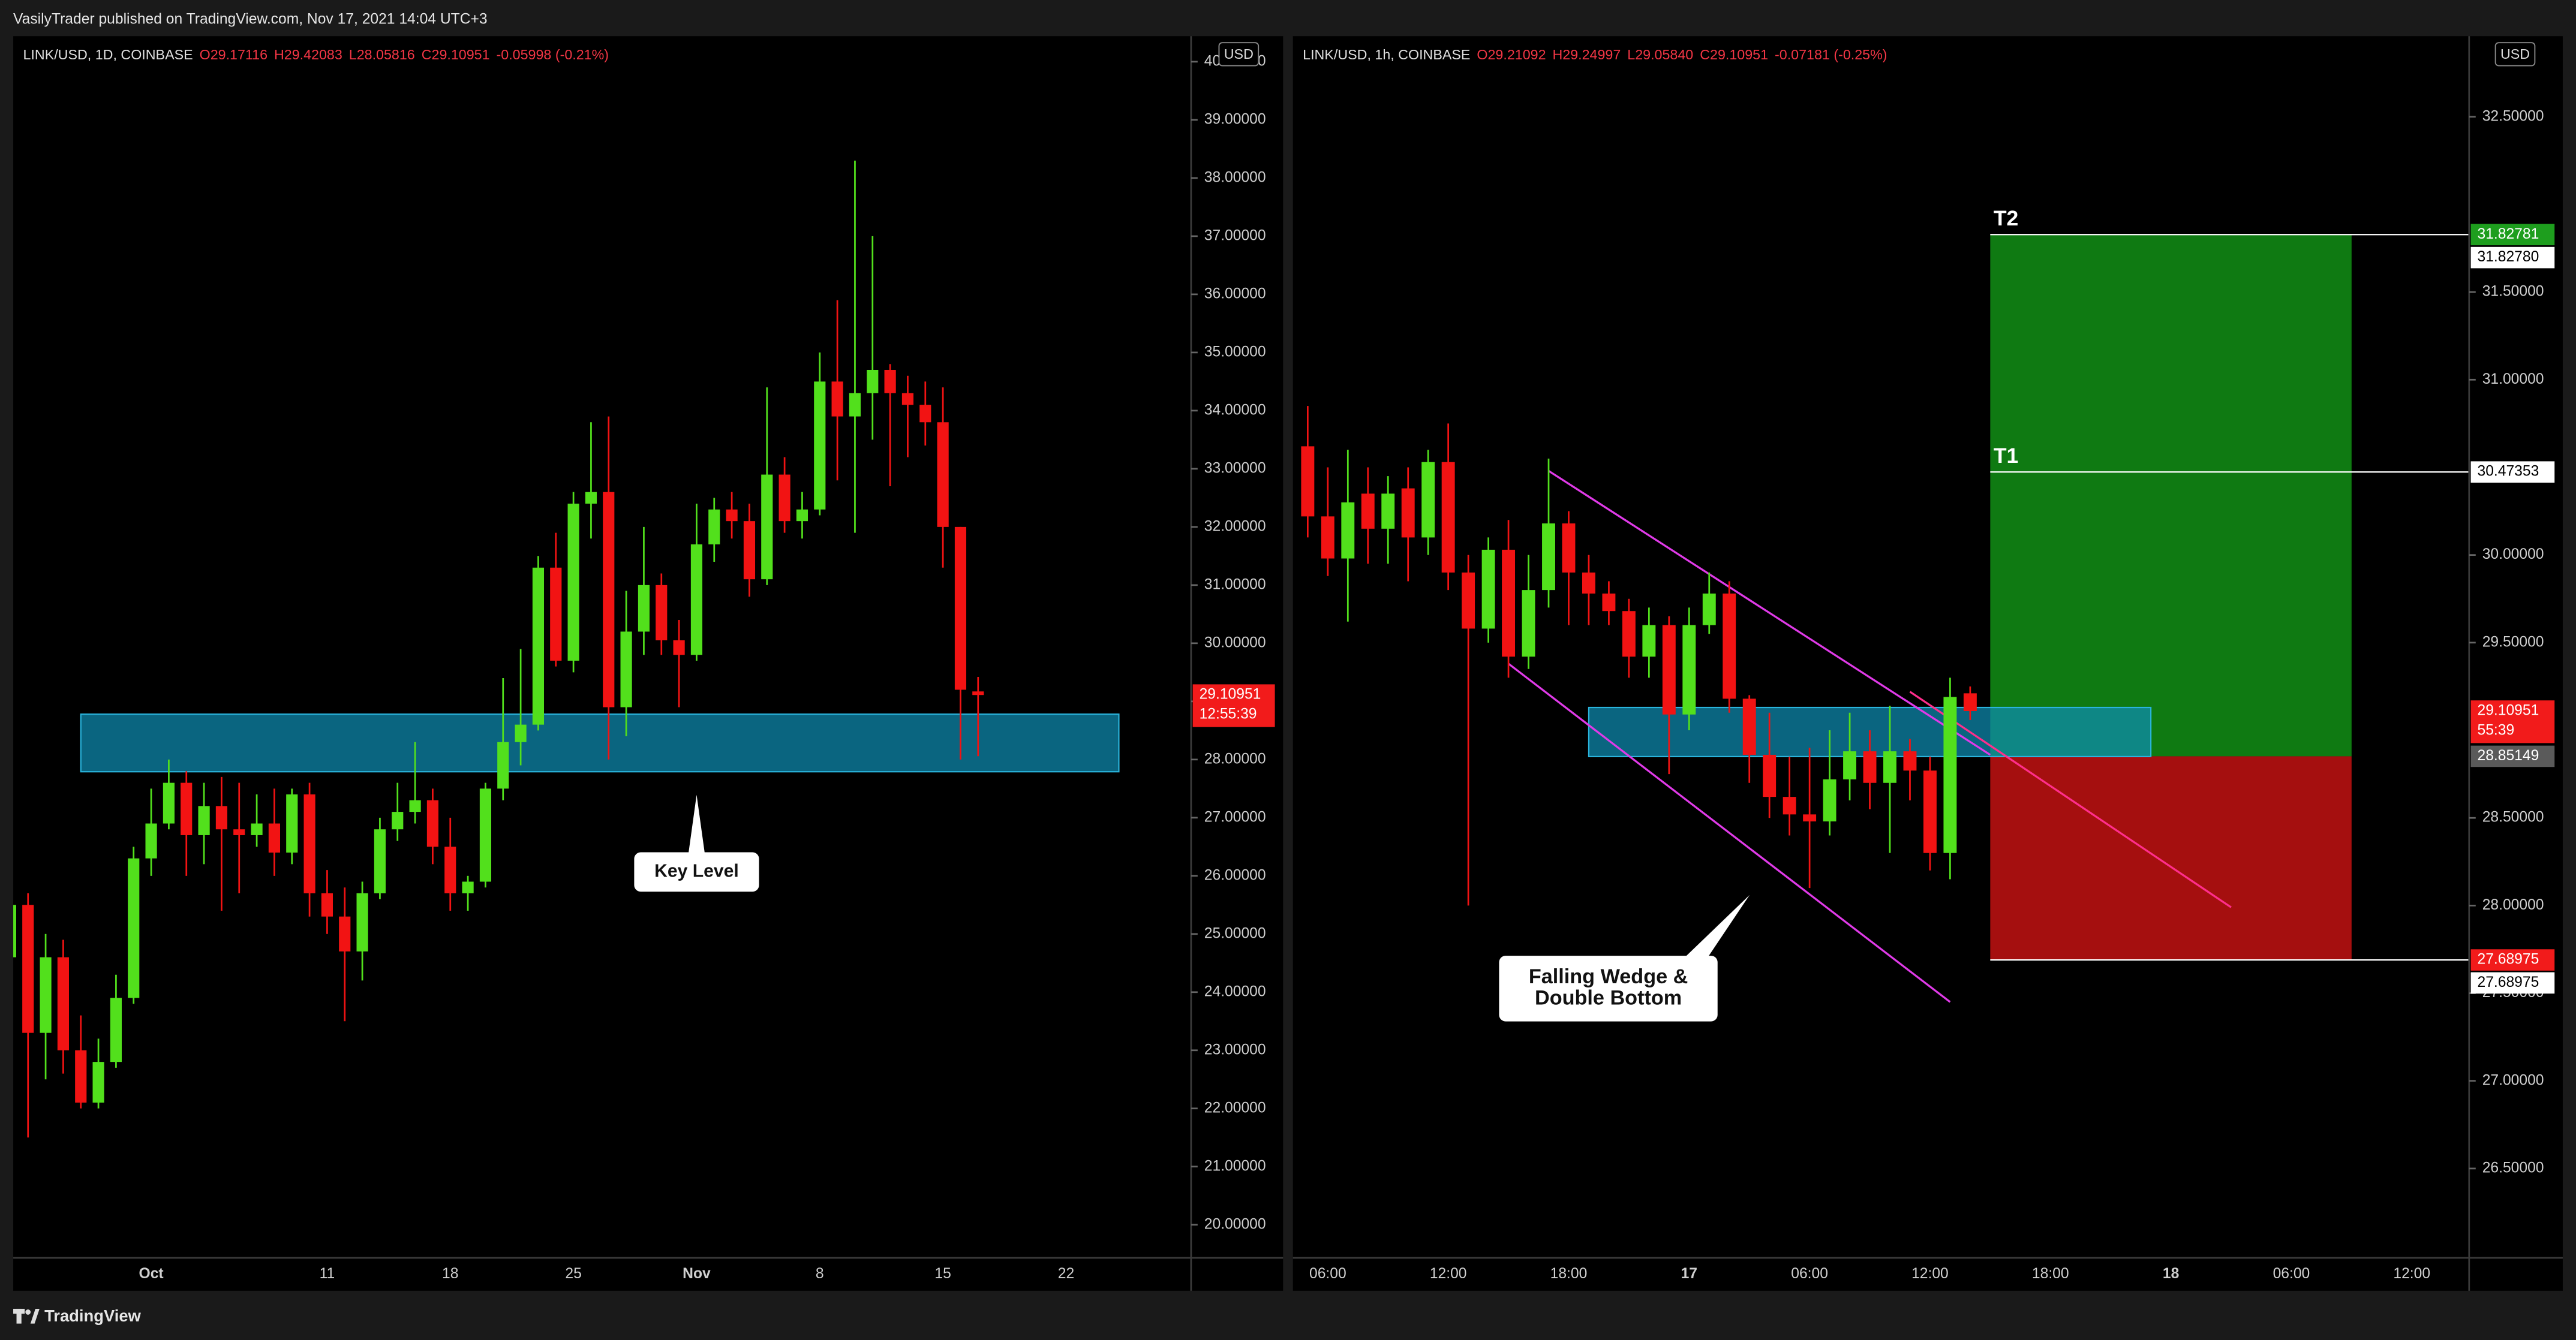 The height and width of the screenshot is (1340, 2576). What do you see at coordinates (1587, 54) in the screenshot?
I see `legend-value: H29.24997` at bounding box center [1587, 54].